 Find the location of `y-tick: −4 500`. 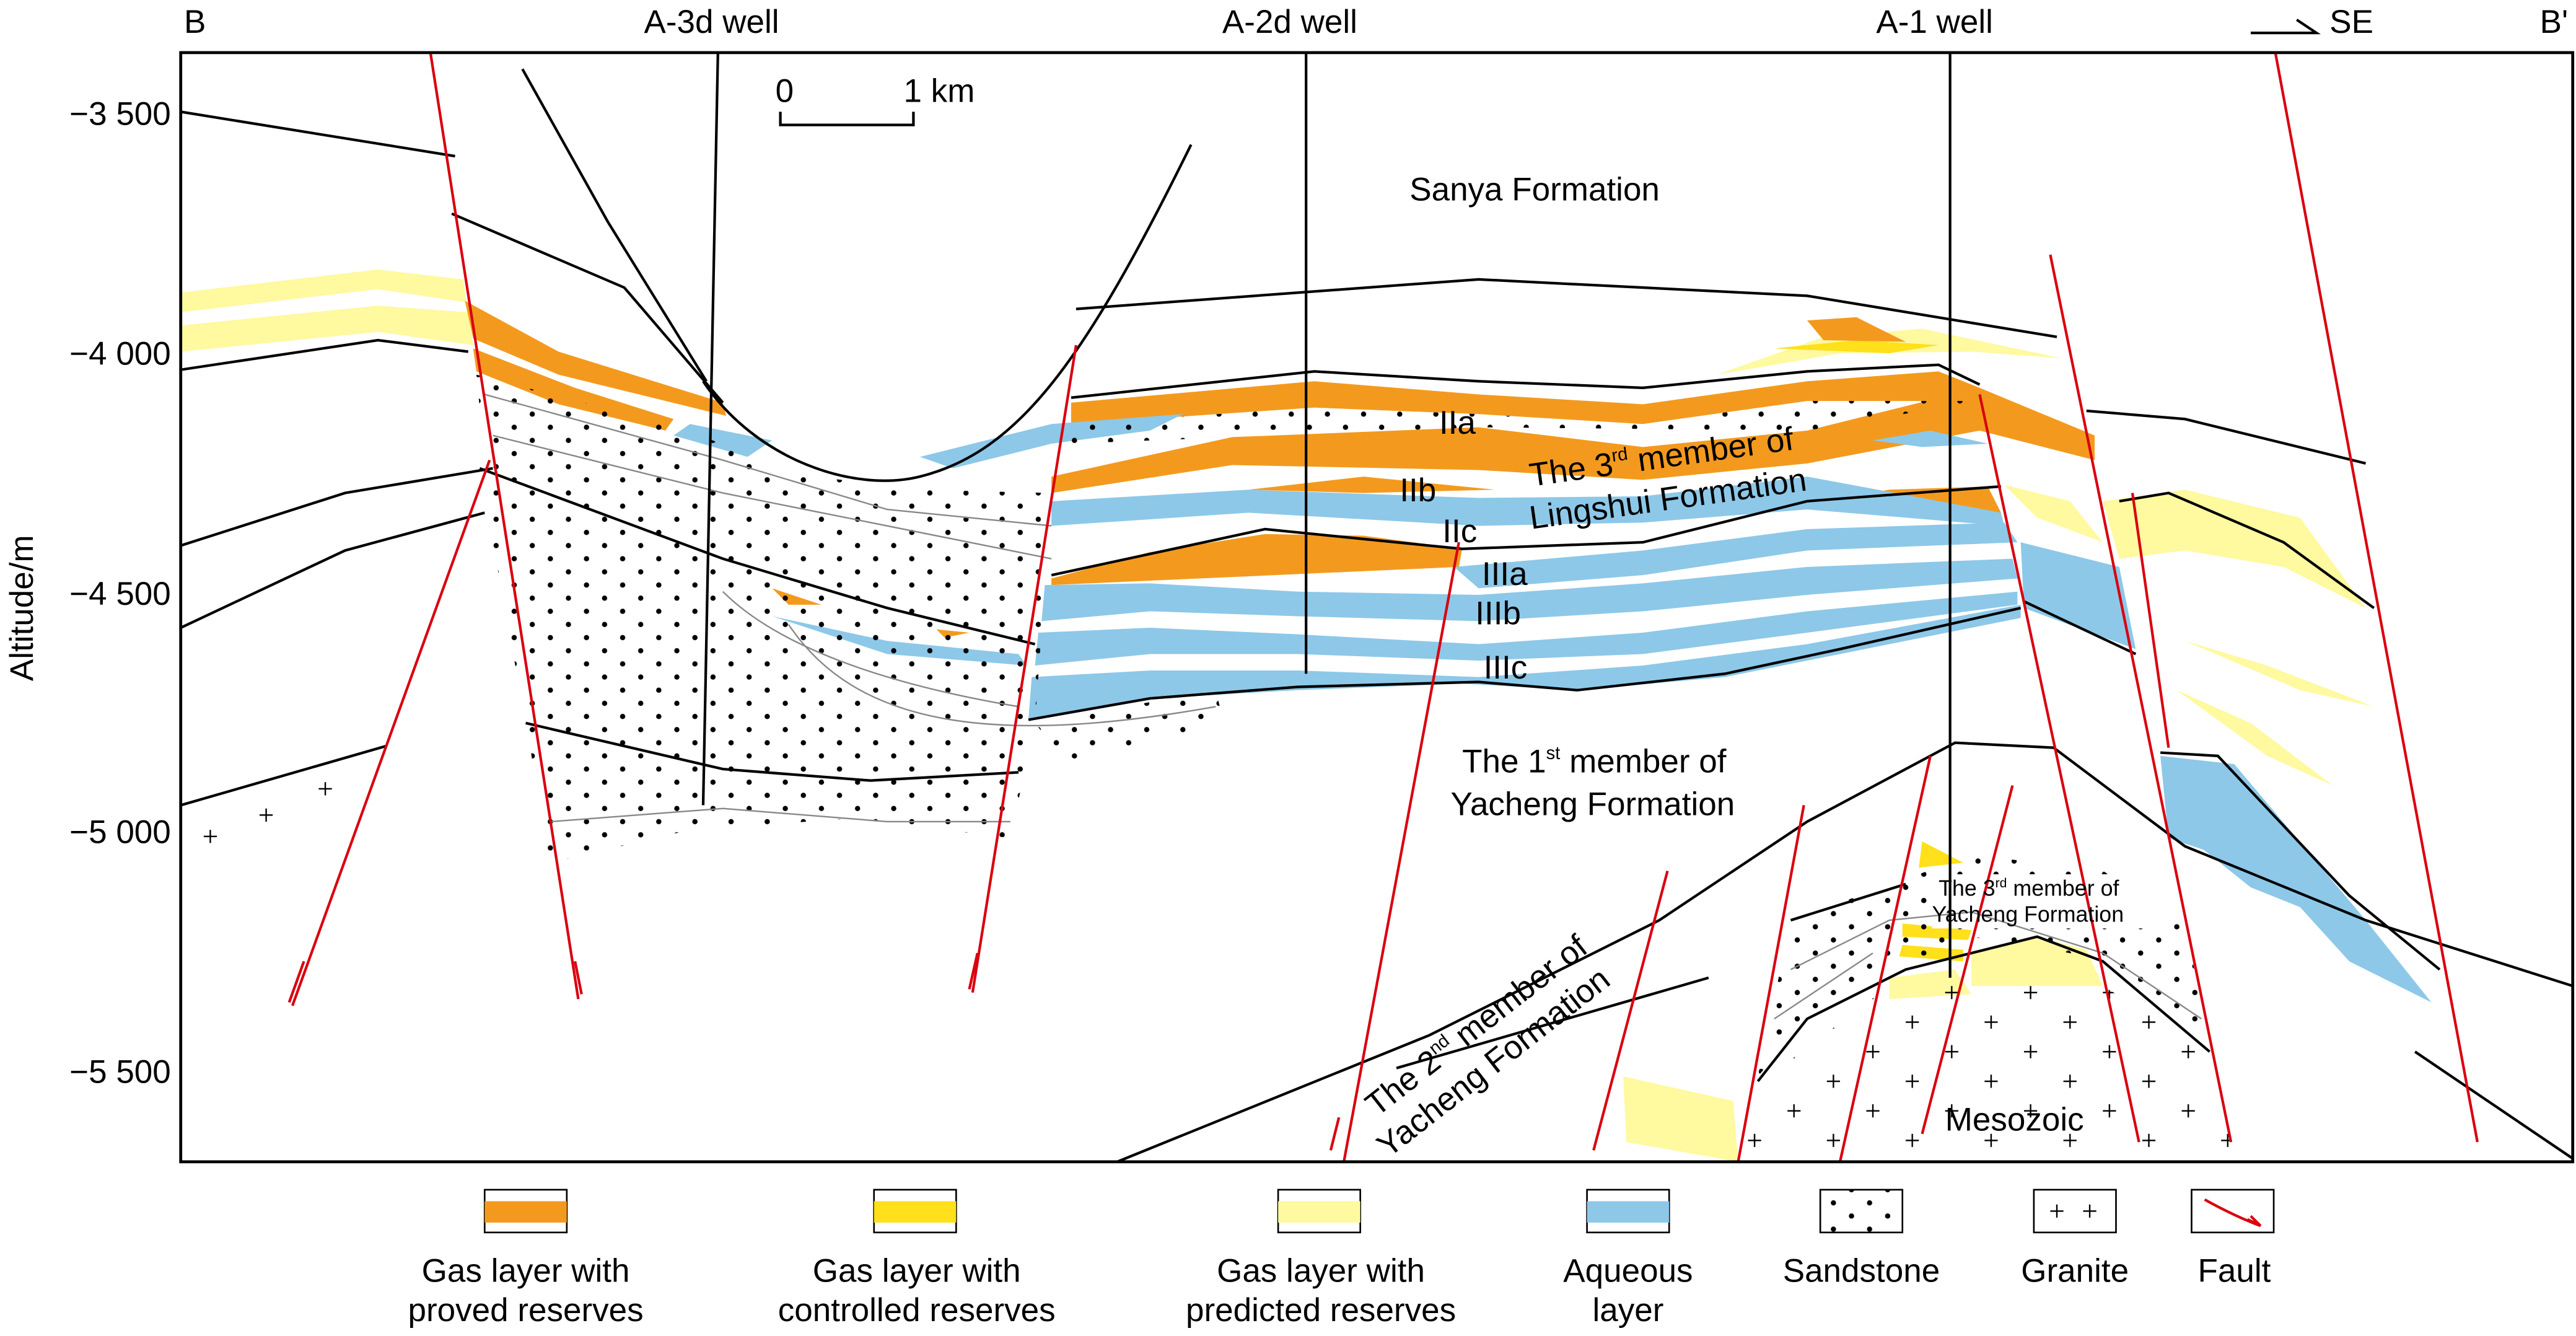

y-tick: −4 500 is located at coordinates (120, 594).